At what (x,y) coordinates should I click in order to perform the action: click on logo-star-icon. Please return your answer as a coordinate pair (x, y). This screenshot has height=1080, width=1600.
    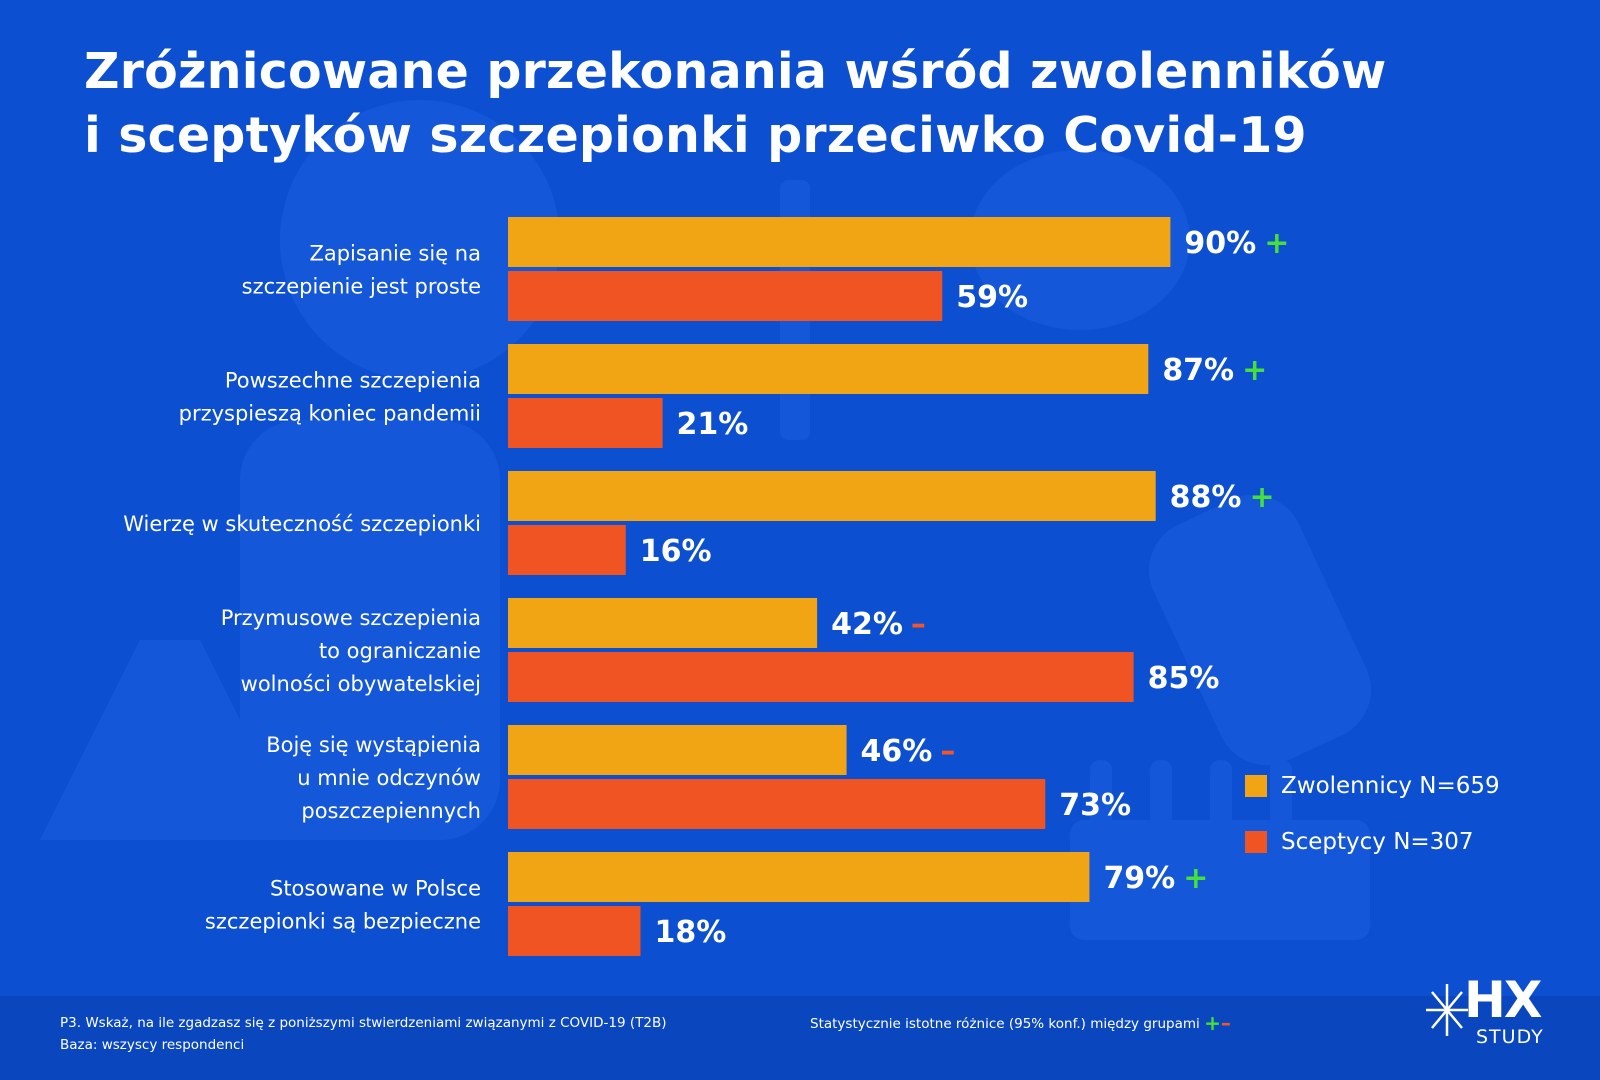
    Looking at the image, I should click on (1447, 1010).